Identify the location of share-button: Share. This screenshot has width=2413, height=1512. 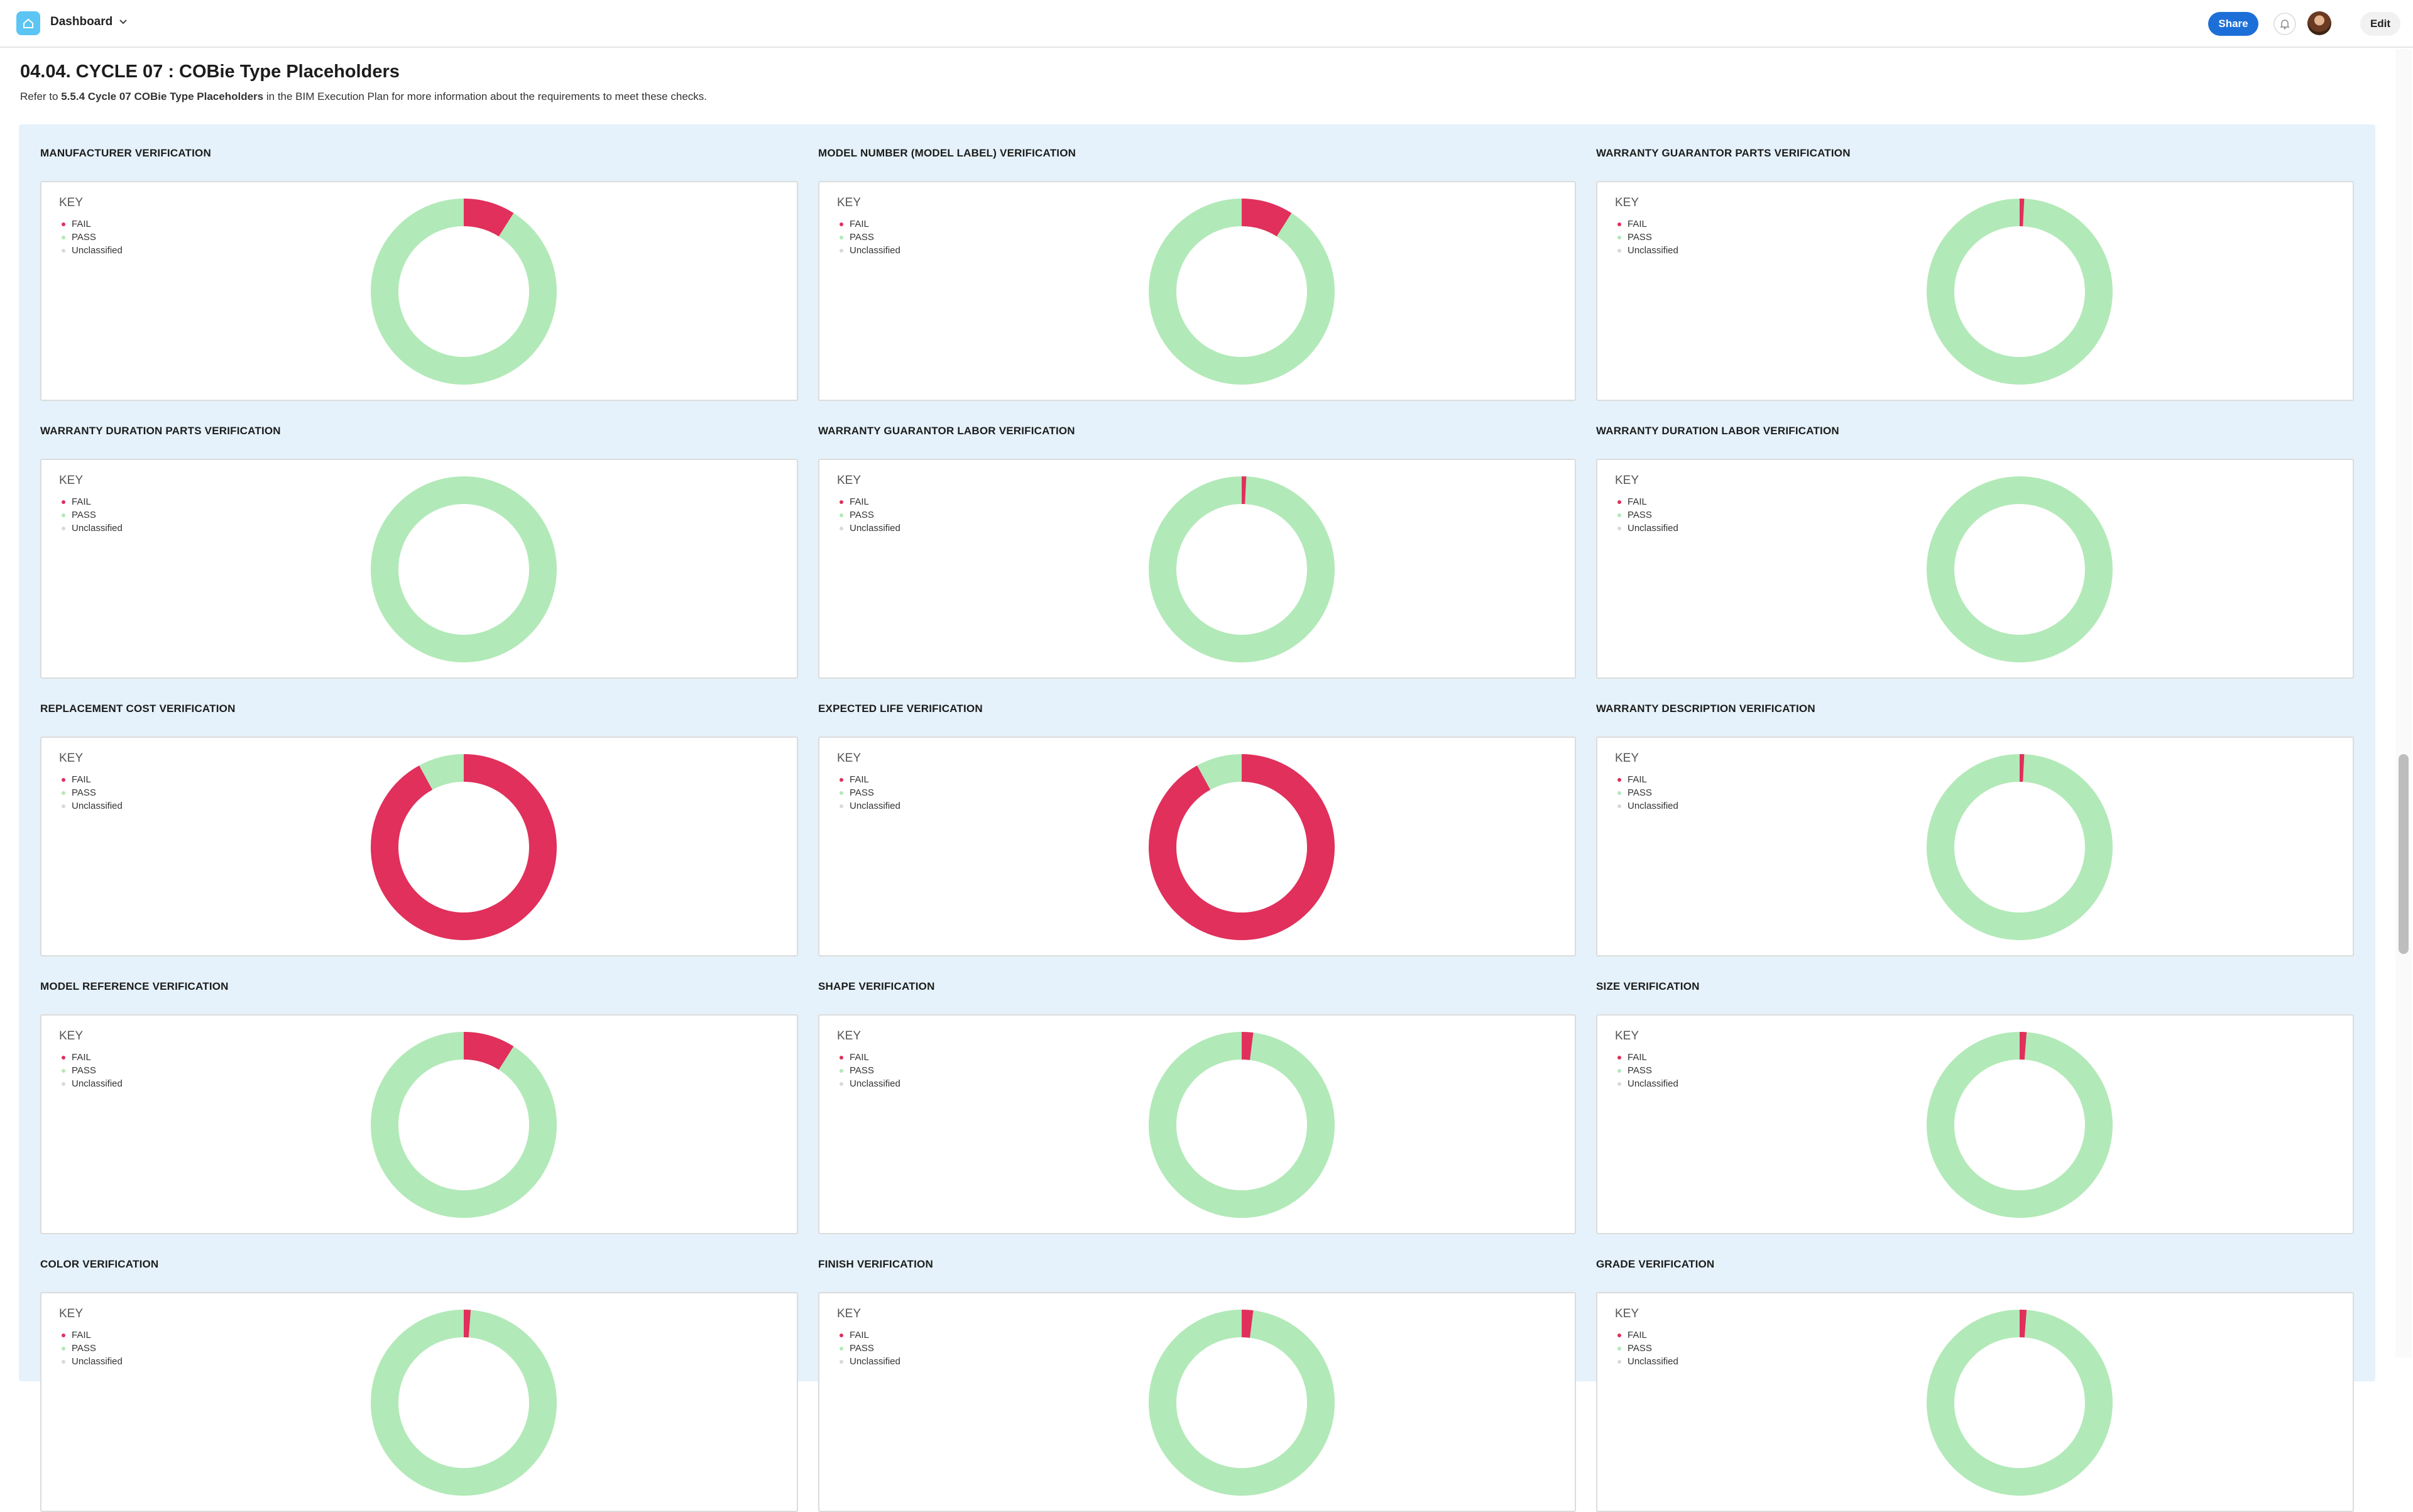
(2233, 24).